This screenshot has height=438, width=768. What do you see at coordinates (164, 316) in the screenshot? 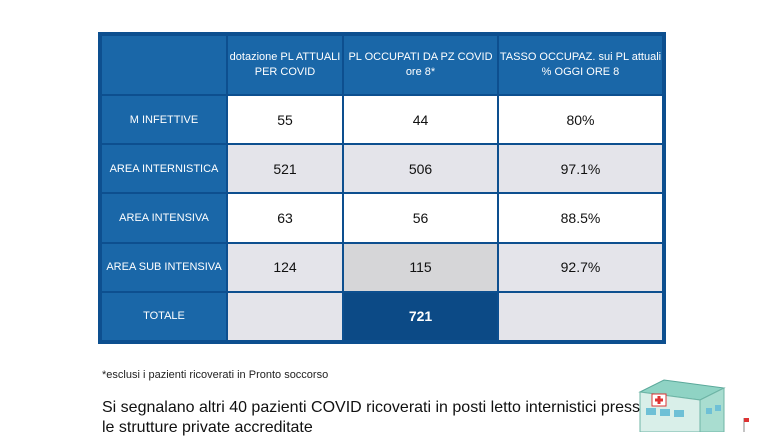
I see `total-label: TOTALE` at bounding box center [164, 316].